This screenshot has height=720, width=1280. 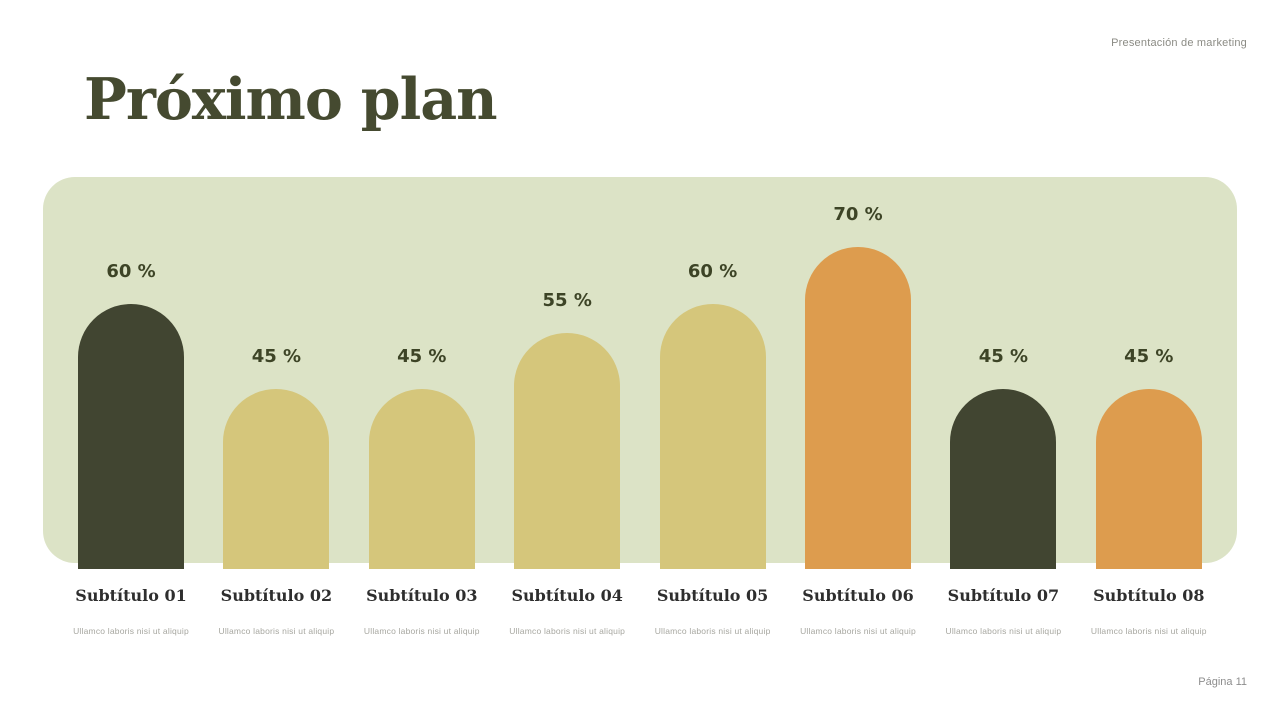 I want to click on bar-category-label: Subtítulo 06, so click(x=858, y=595).